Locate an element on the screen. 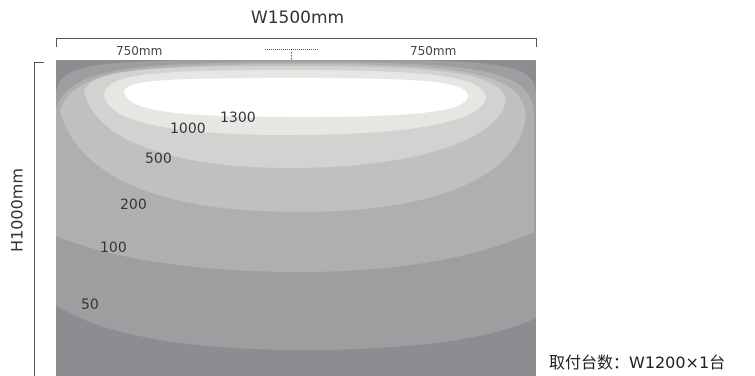 The width and height of the screenshot is (755, 376). contour-label-100: 100 is located at coordinates (113, 248).